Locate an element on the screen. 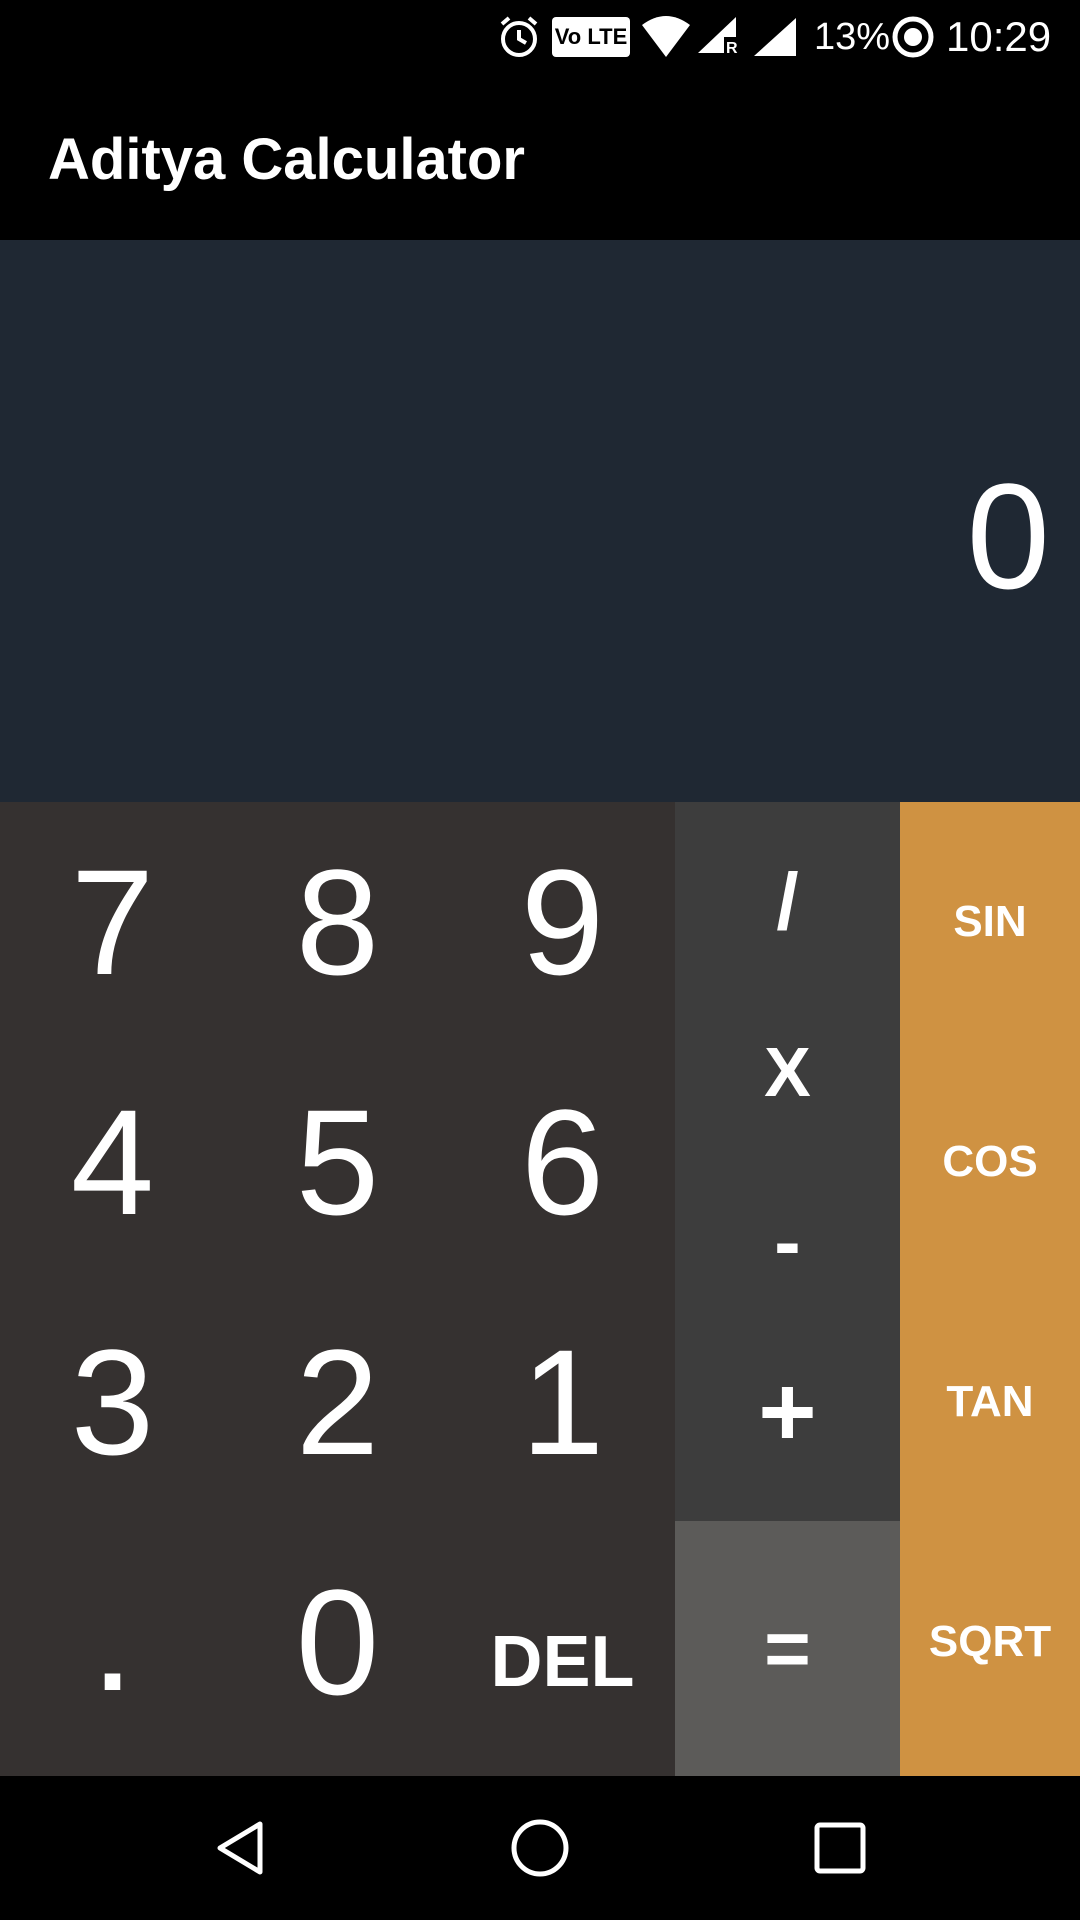  status-bar: Vo LTE R 13% 10:29 is located at coordinates (540, 37).